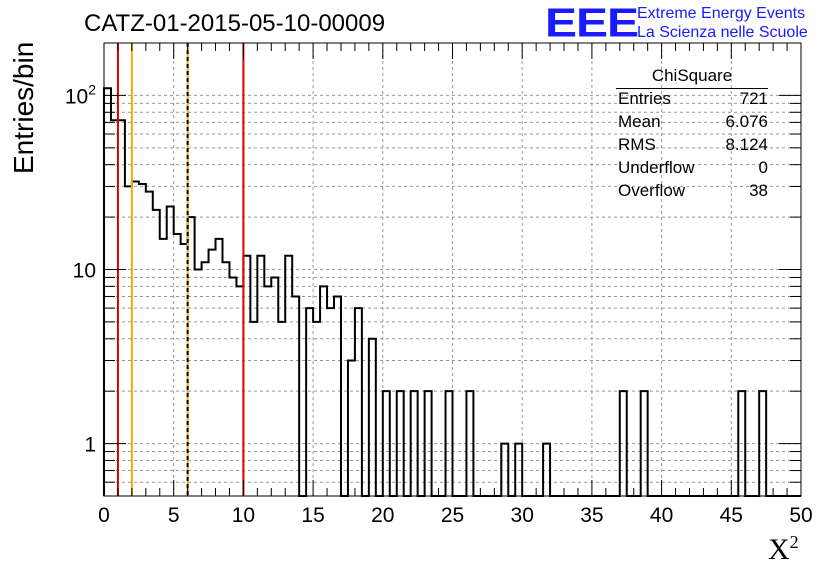 The image size is (836, 572). What do you see at coordinates (763, 167) in the screenshot?
I see `stats-value: 0` at bounding box center [763, 167].